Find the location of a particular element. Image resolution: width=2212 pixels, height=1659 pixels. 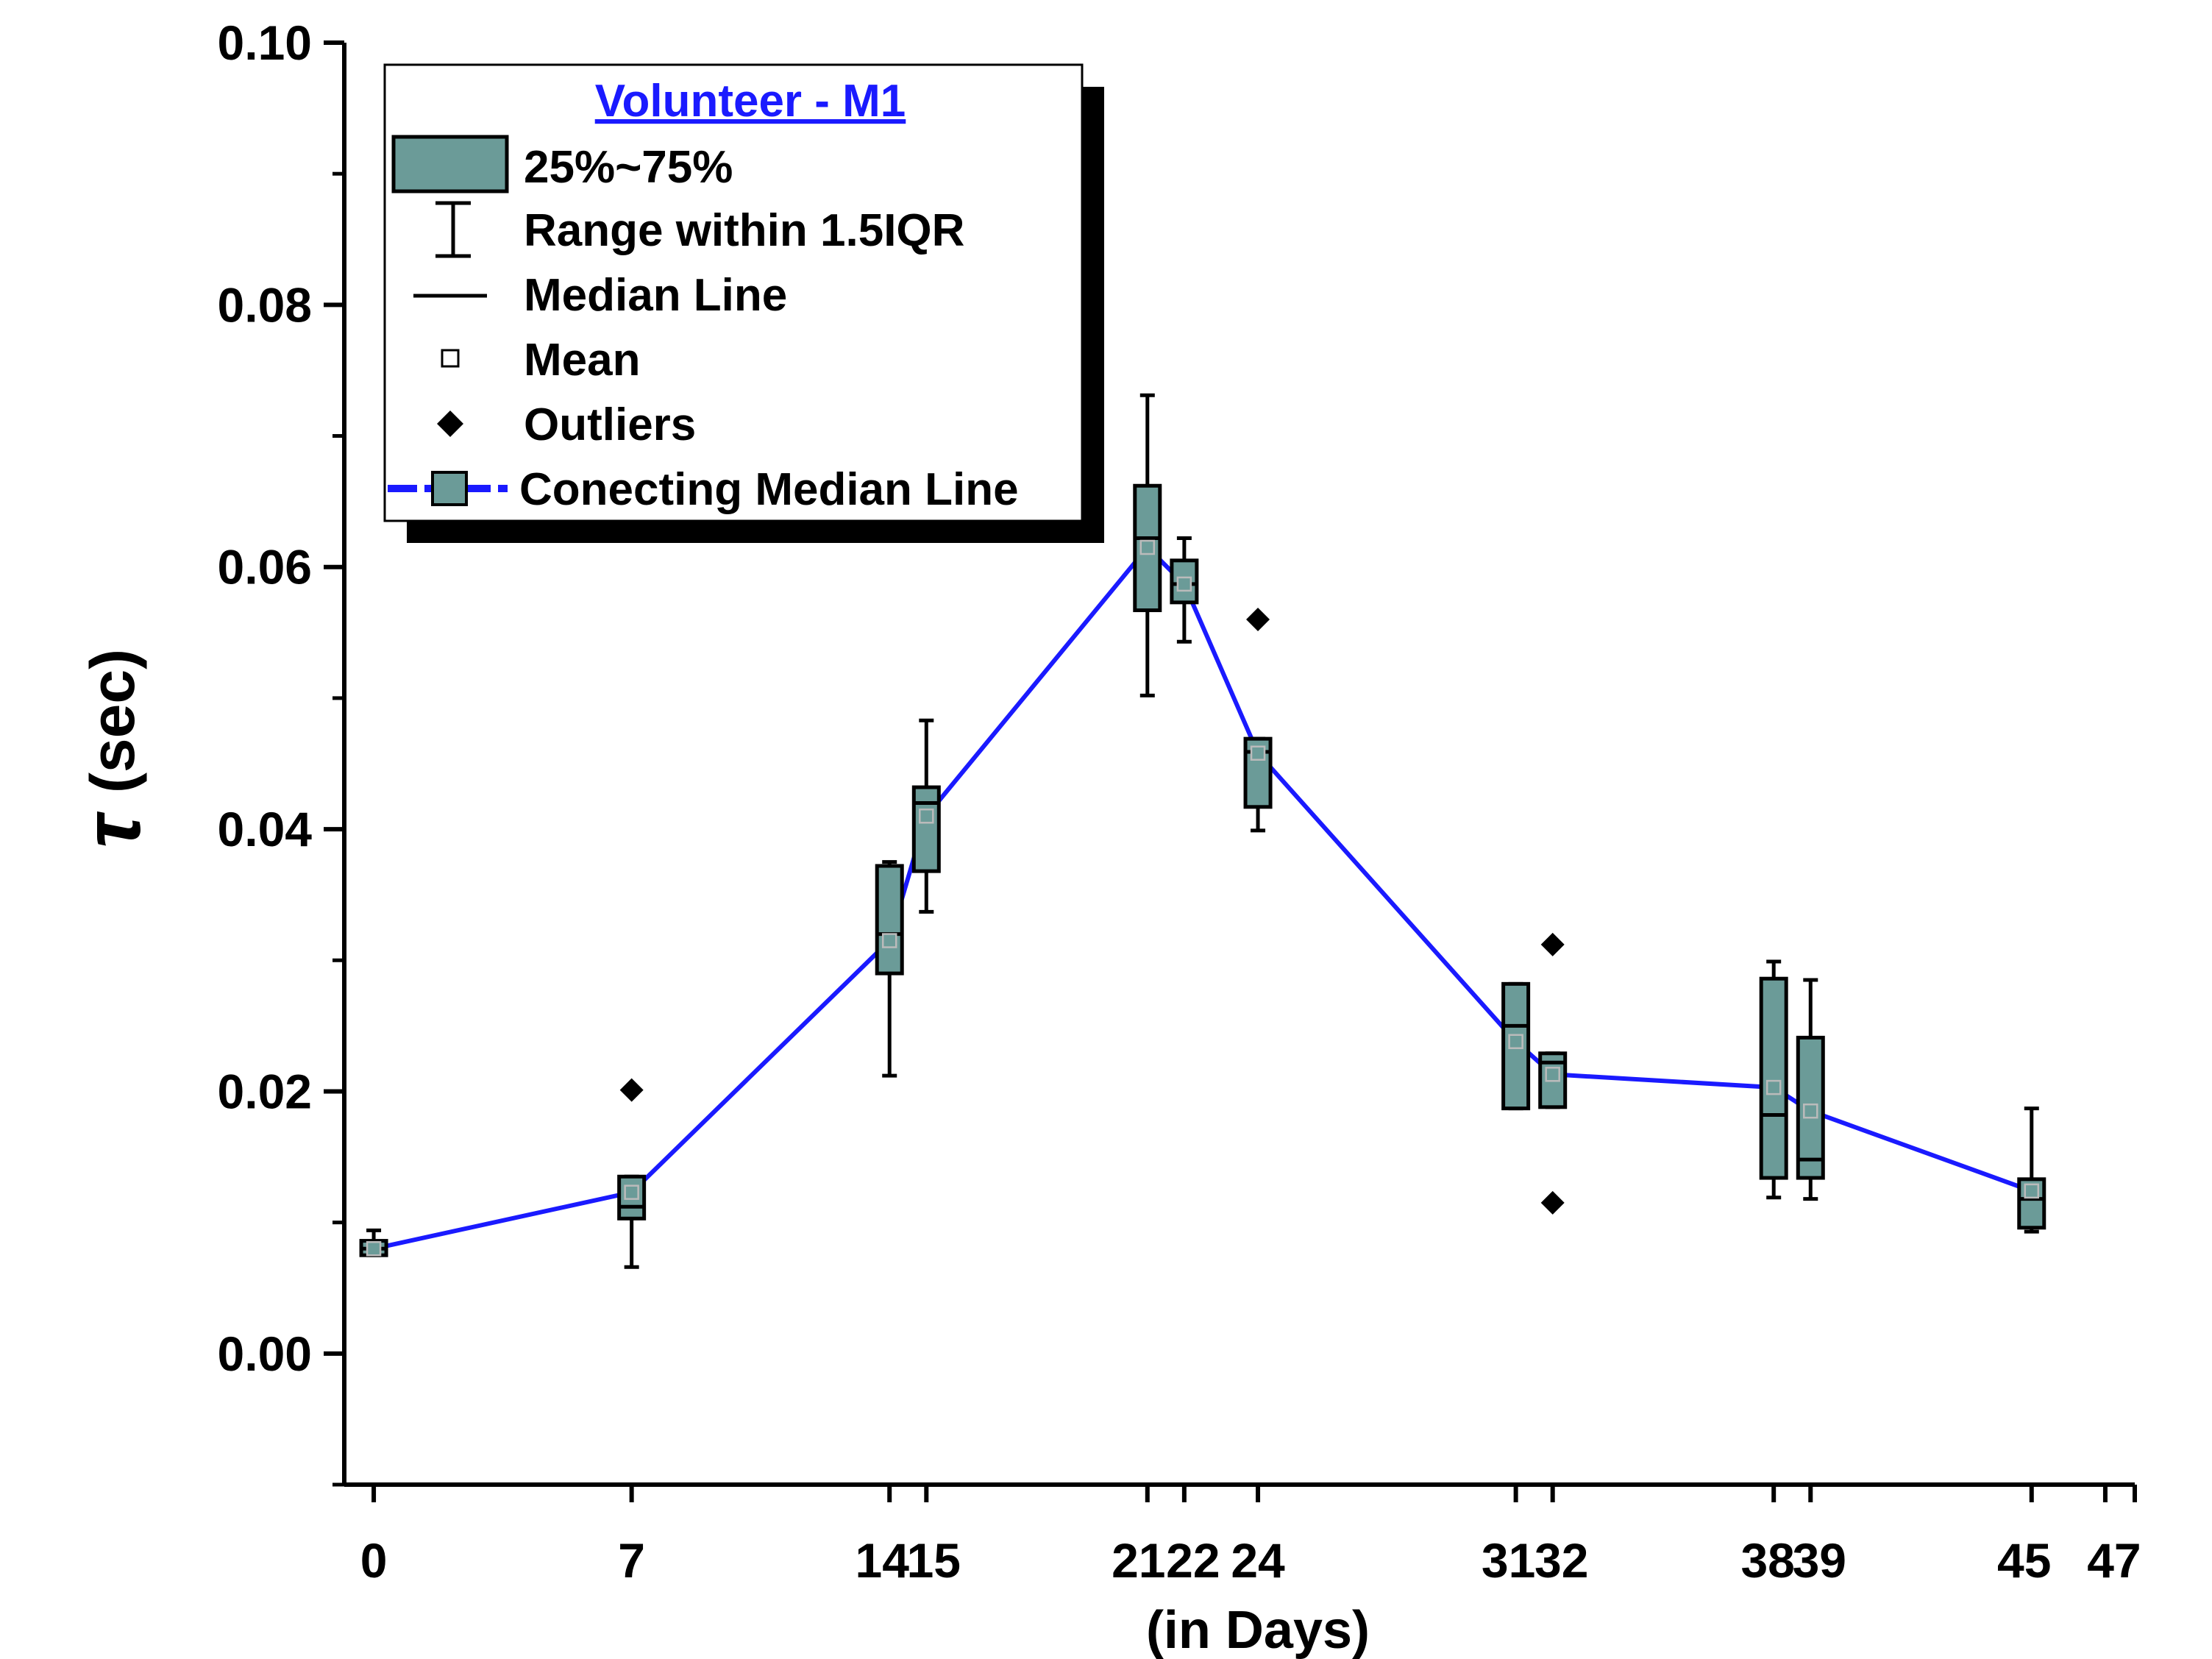

x-tick-label: 31 is located at coordinates (1508, 1560).